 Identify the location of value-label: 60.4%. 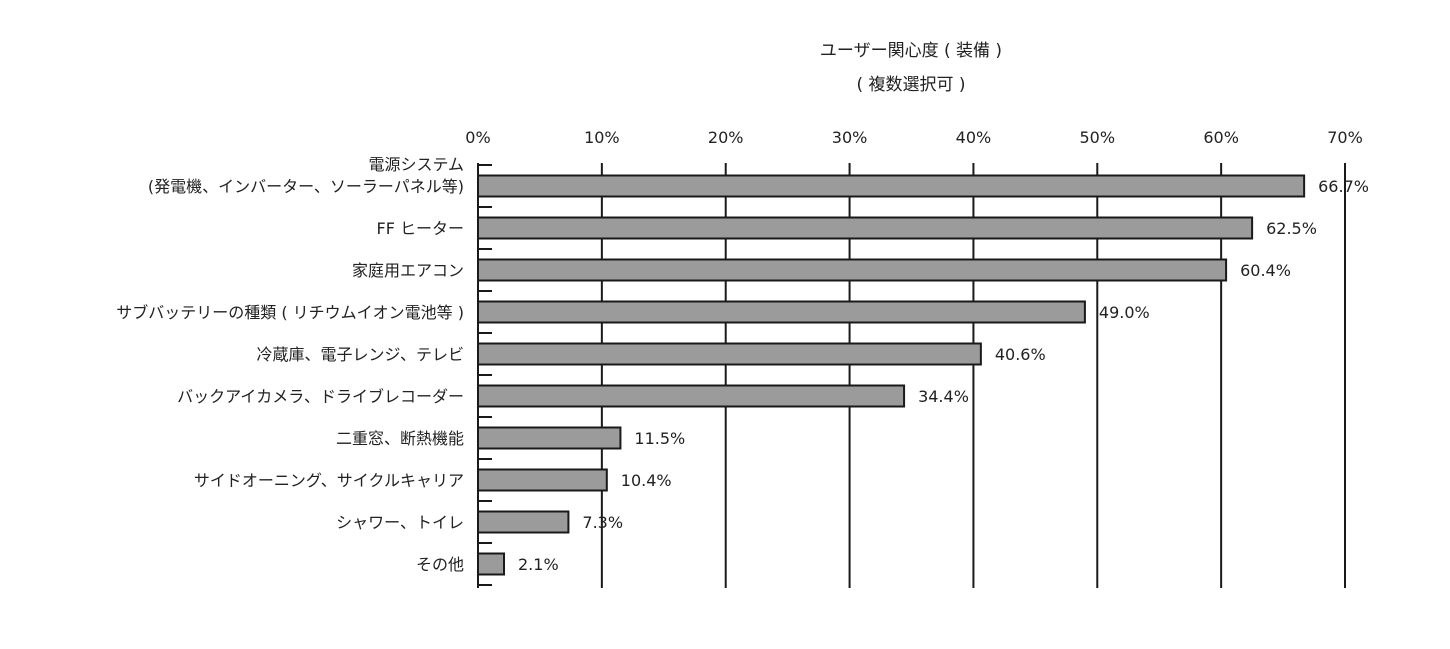
(1265, 270).